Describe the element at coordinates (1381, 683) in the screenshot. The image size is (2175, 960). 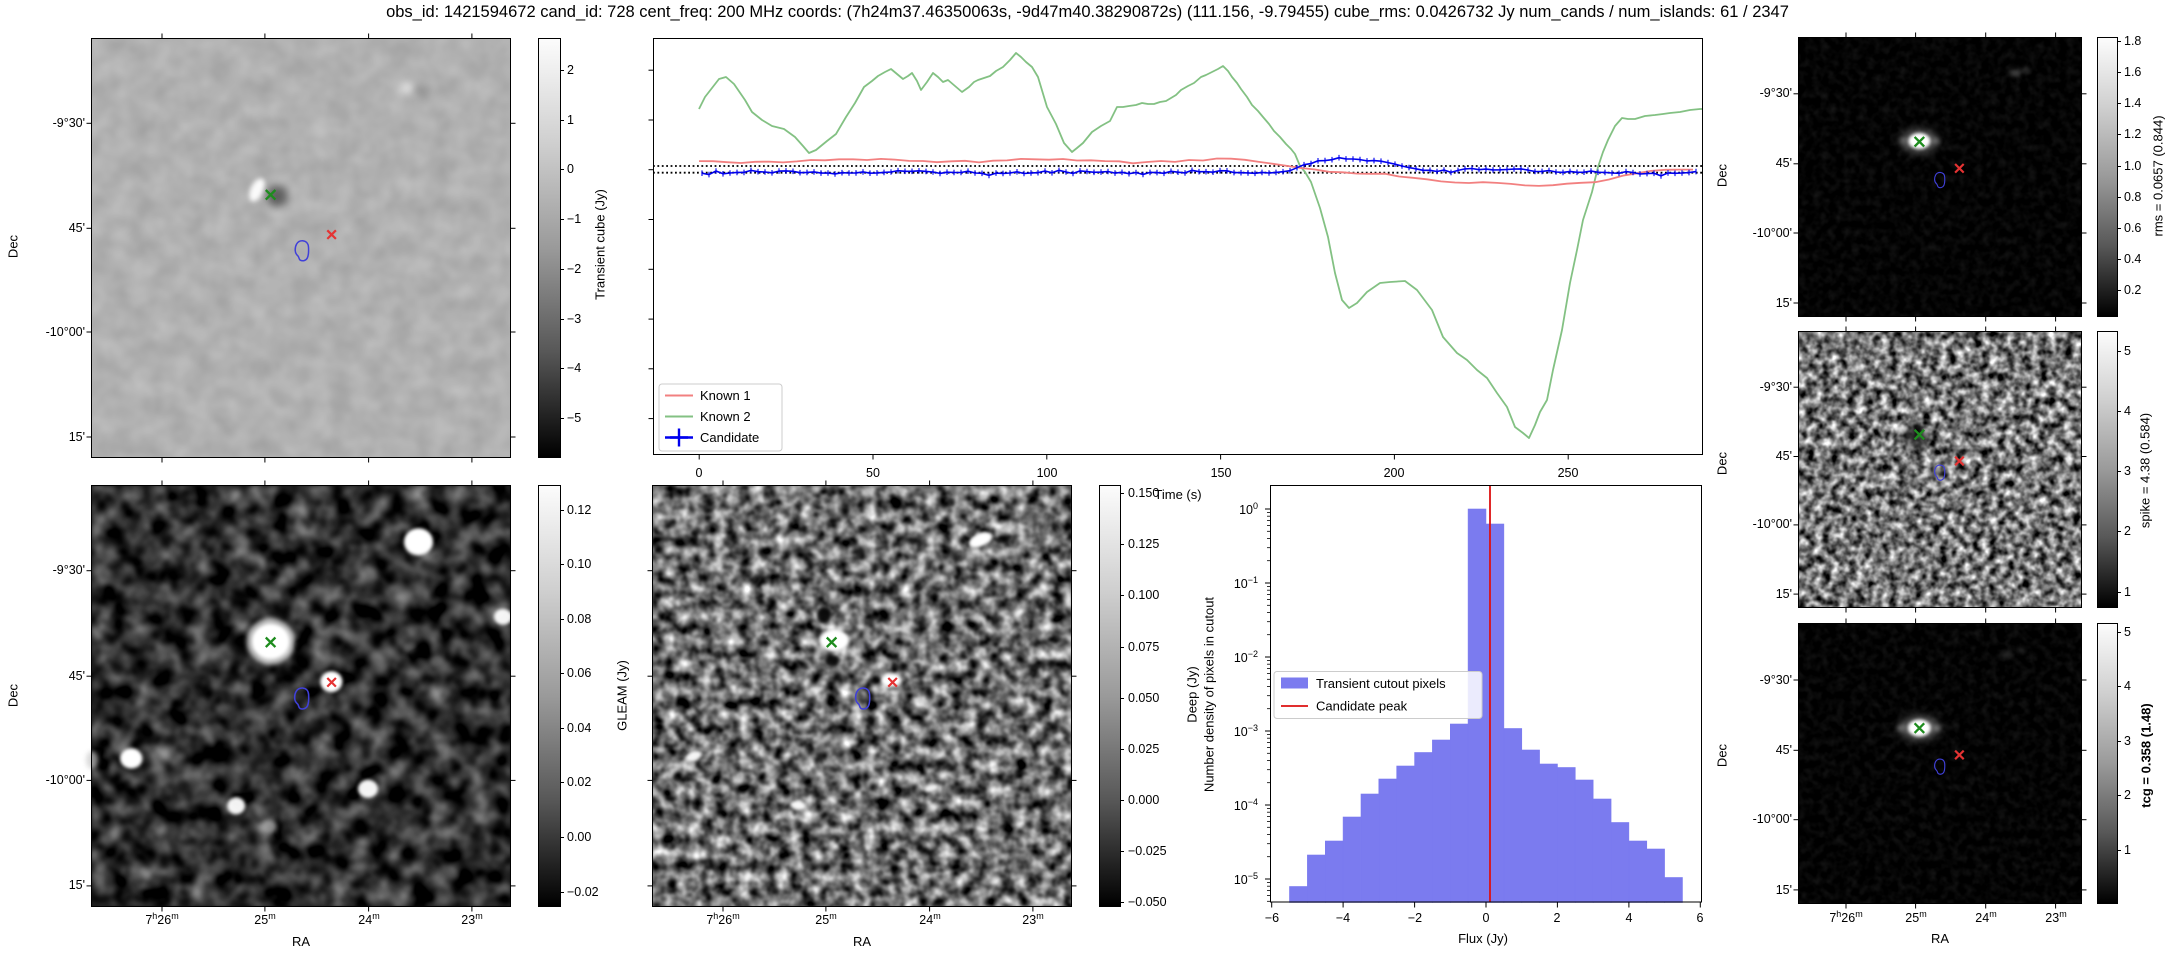
I see `svg-text: Transient cutout pixels` at that location.